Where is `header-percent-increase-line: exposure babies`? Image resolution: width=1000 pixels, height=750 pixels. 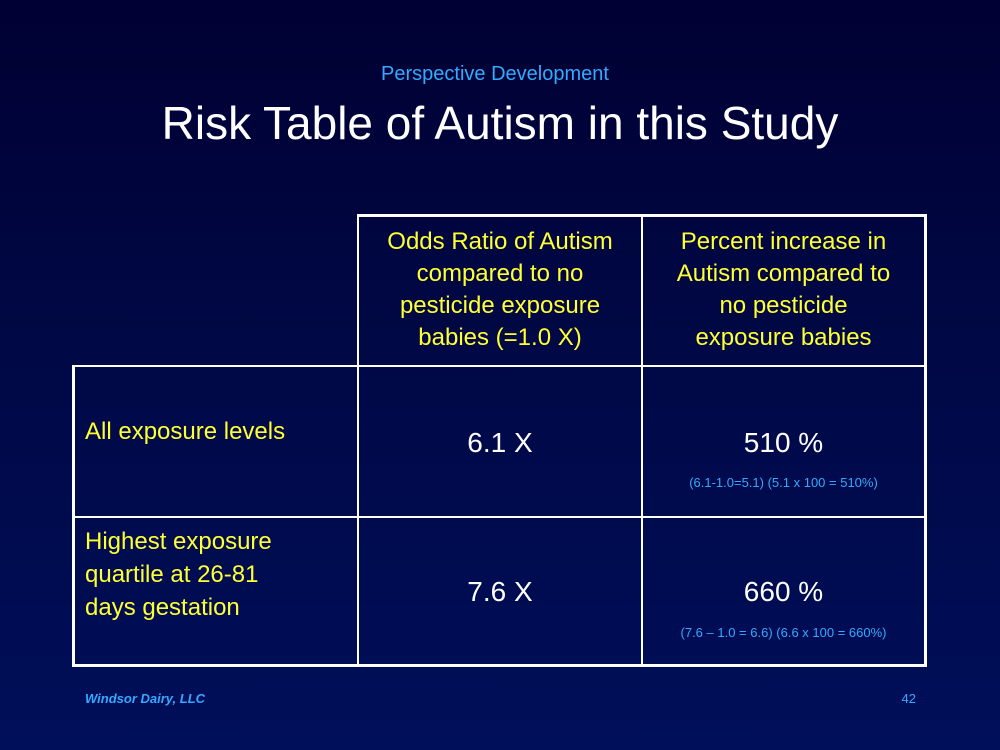 header-percent-increase-line: exposure babies is located at coordinates (783, 337).